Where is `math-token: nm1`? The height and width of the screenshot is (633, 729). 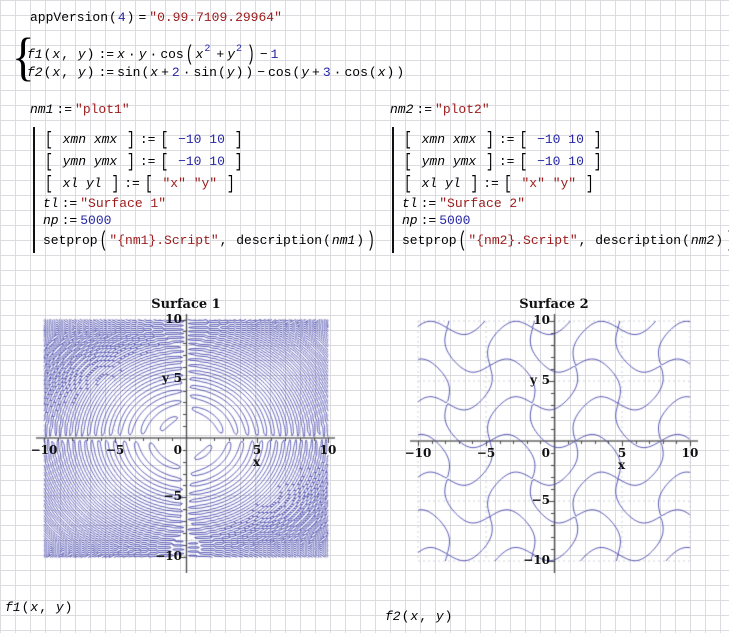
math-token: nm1 is located at coordinates (343, 240).